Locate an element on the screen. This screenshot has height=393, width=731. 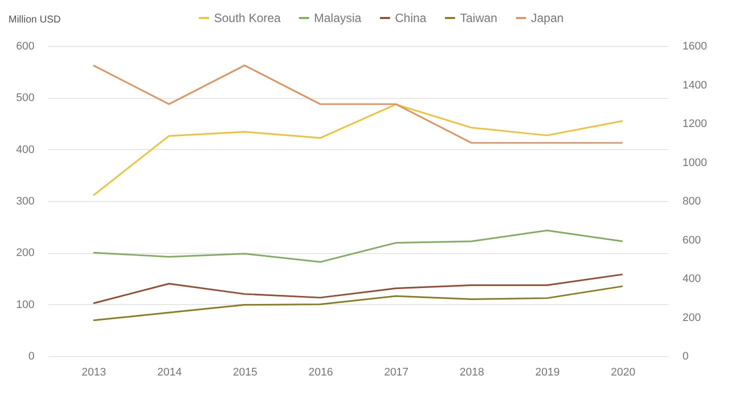
x-tick-label: 2013 is located at coordinates (94, 372).